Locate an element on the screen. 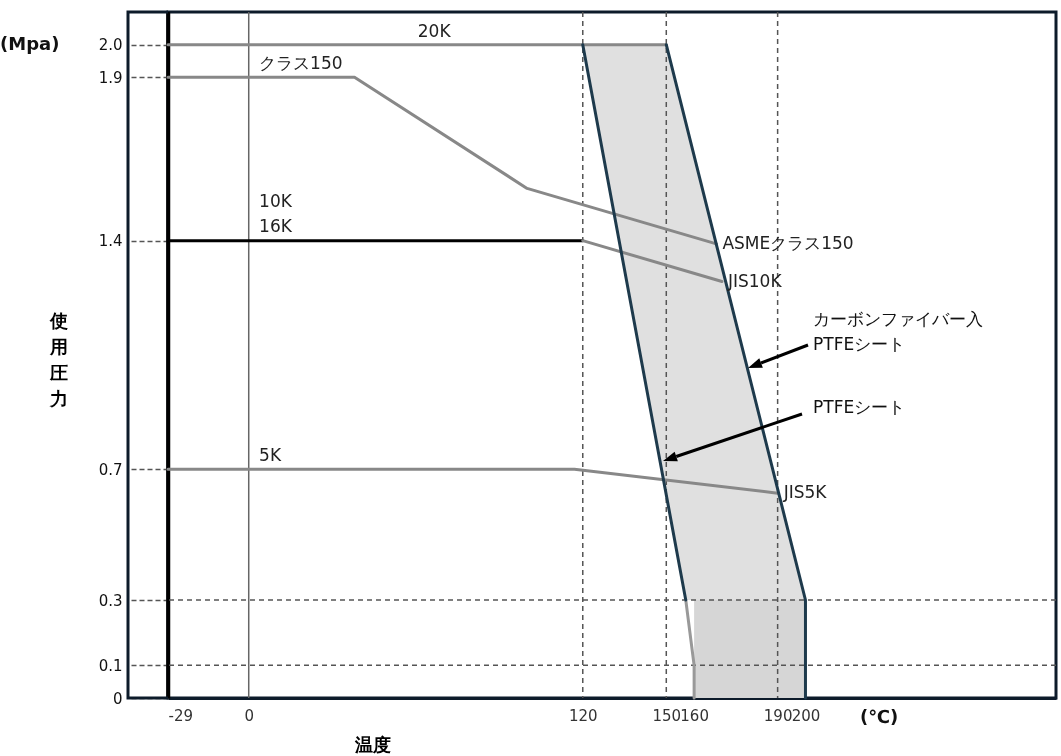 The height and width of the screenshot is (756, 1061). y-axis-title: 使用圧力 is located at coordinates (58, 359).